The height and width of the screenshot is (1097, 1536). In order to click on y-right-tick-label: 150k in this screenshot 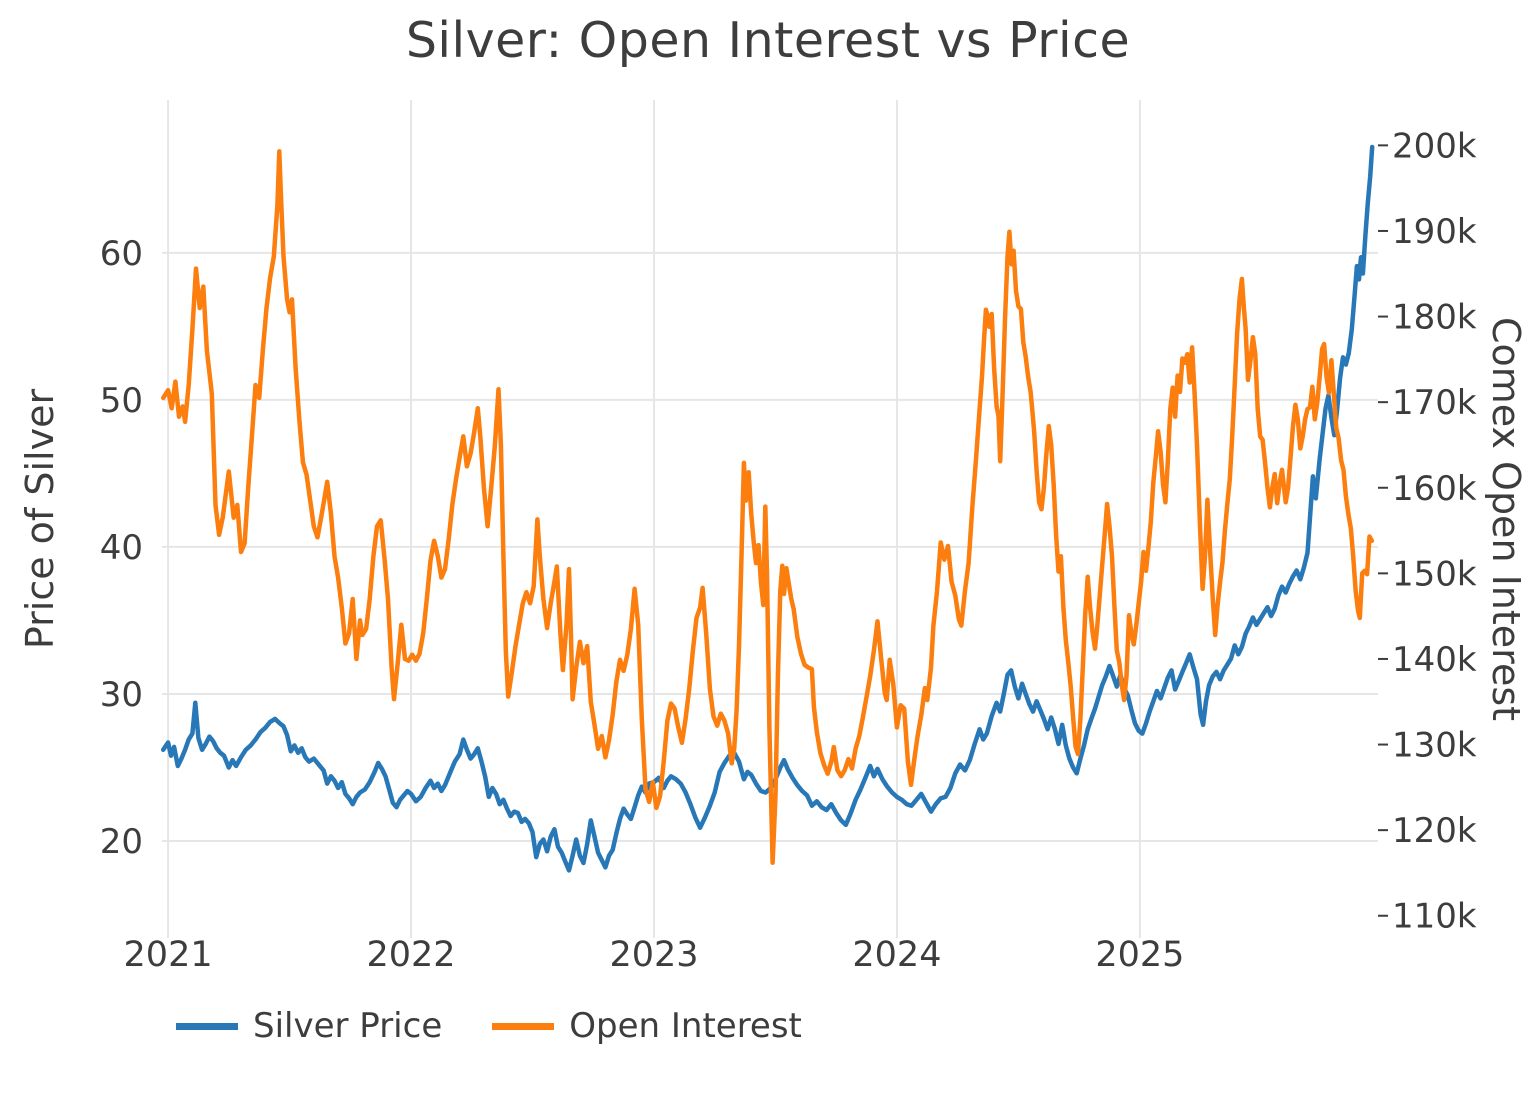, I will do `click(1434, 574)`.